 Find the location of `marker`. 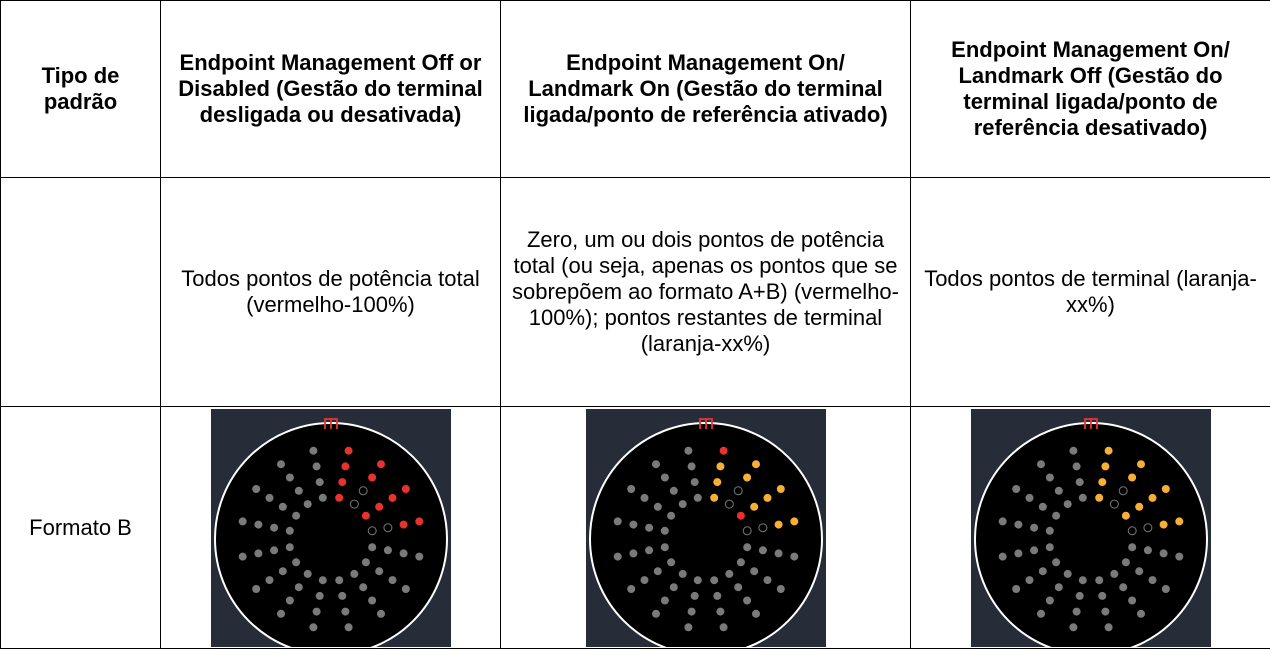

marker is located at coordinates (1090, 423).